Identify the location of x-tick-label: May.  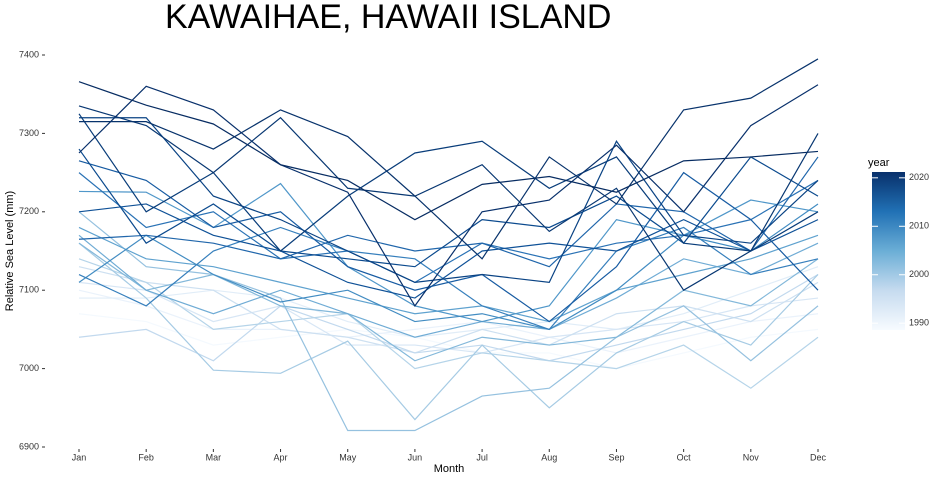
(348, 457).